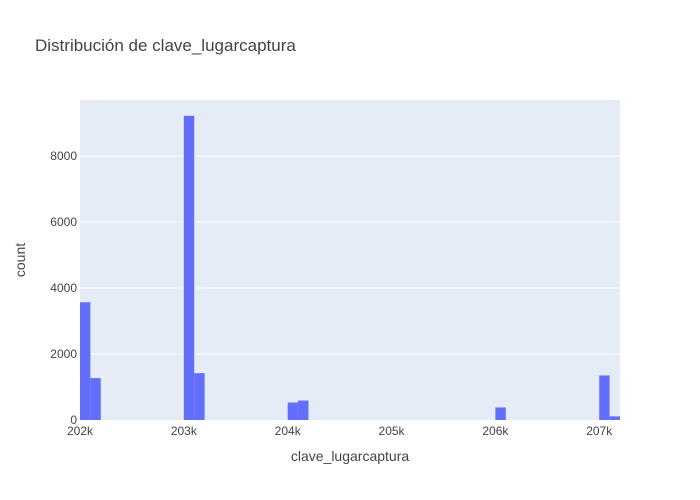 The image size is (700, 500). I want to click on y-tick-label: 6000, so click(63, 222).